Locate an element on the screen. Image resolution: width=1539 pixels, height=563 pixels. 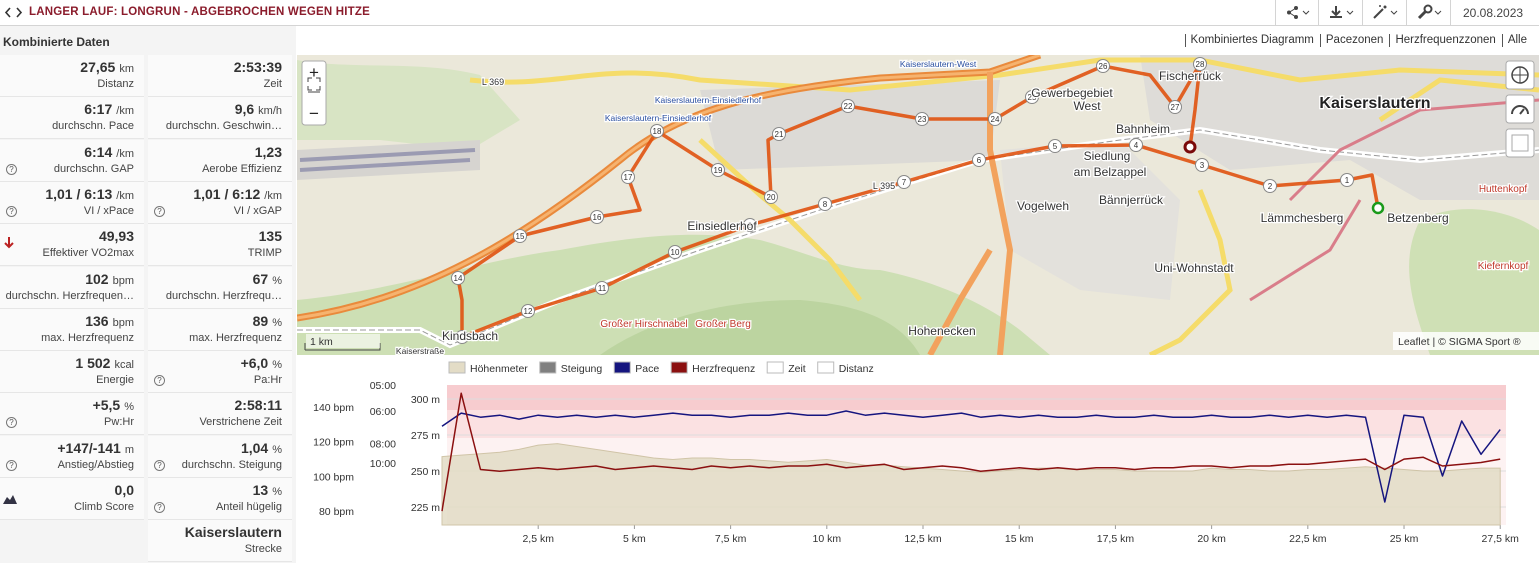
y-tick-label: 05:00 is located at coordinates (383, 386).